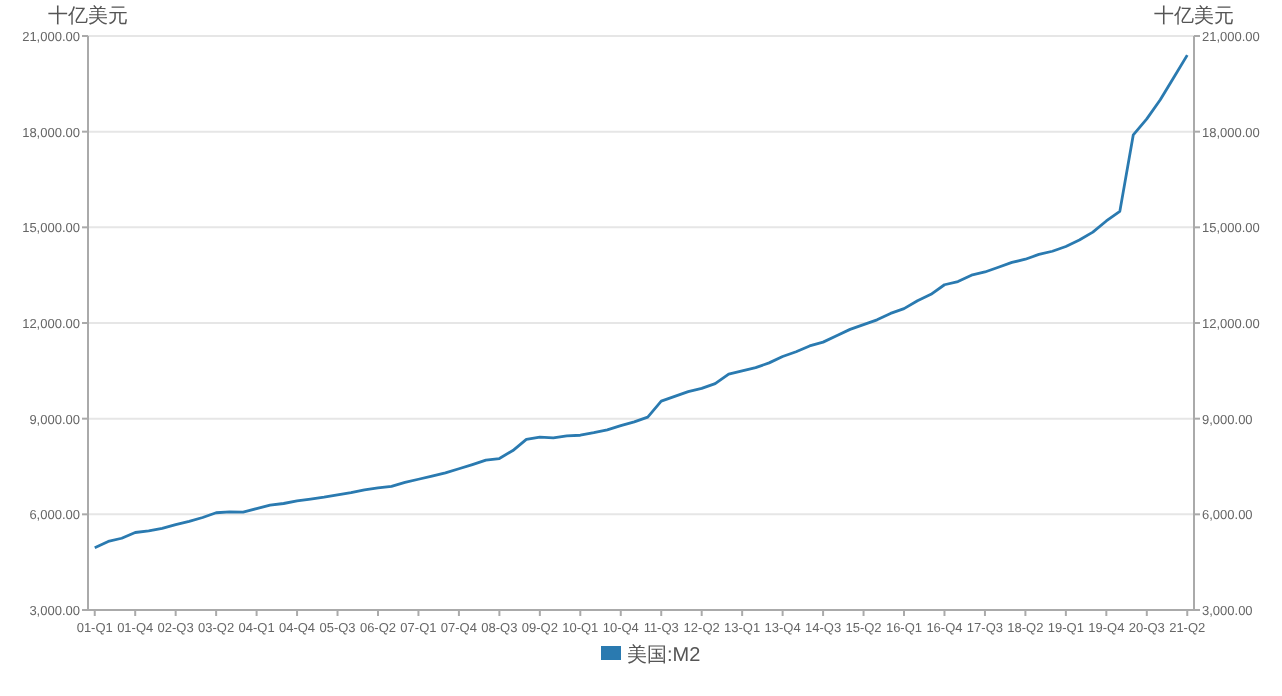  I want to click on y2-axis-title: 十亿美元, so click(1194, 16).